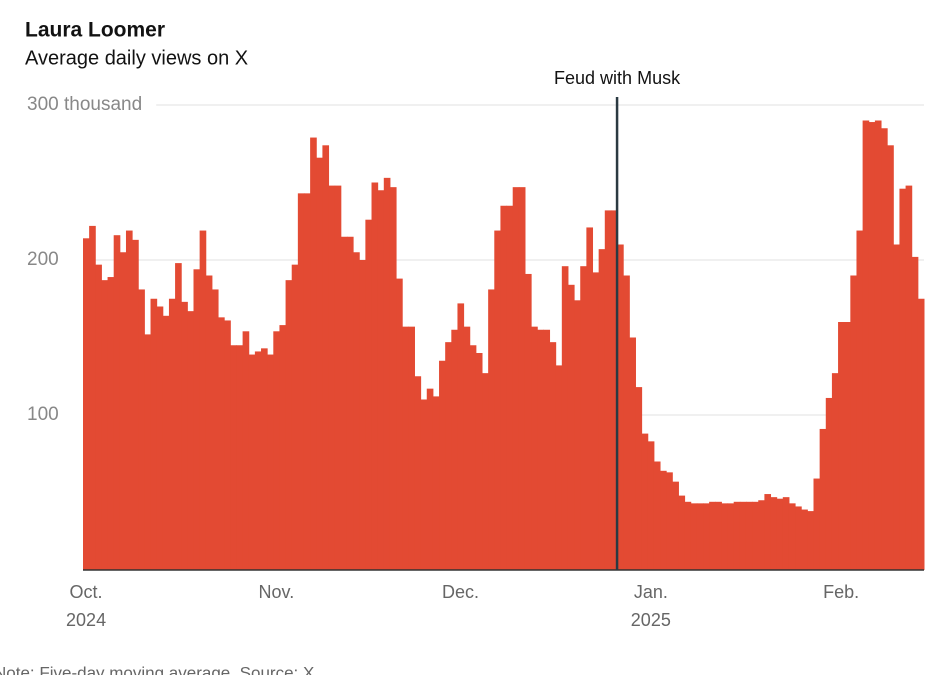 This screenshot has width=938, height=680. I want to click on y-tick-label: 200, so click(43, 259).